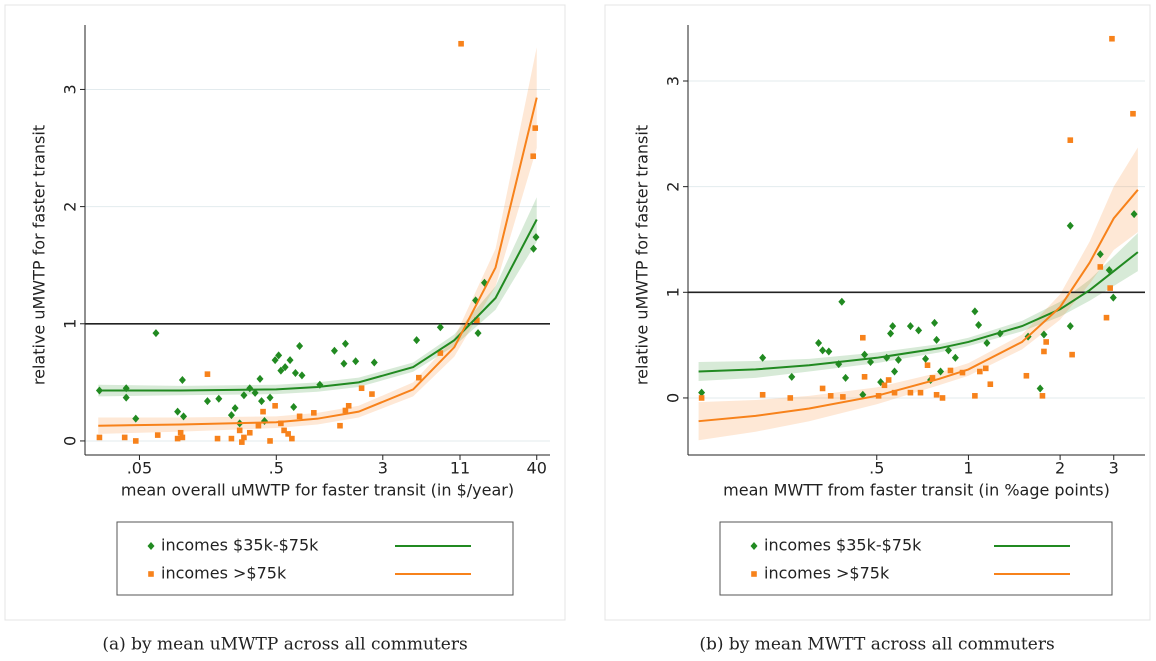 The width and height of the screenshot is (1156, 661). Describe the element at coordinates (284, 645) in the screenshot. I see `caption: (a) by mean uMWTP across all commuters` at that location.